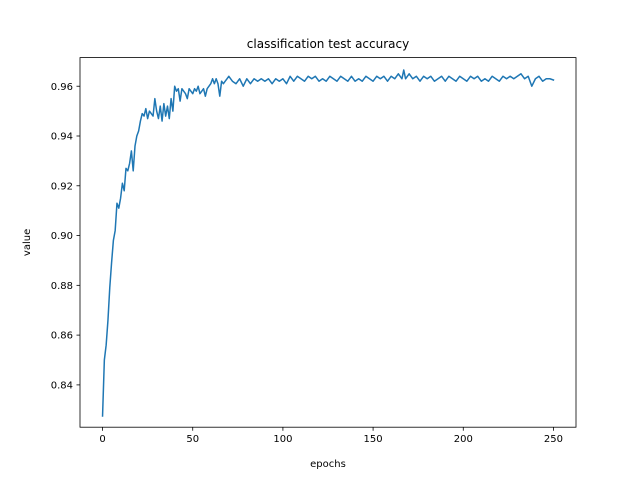  What do you see at coordinates (62, 137) in the screenshot?
I see `y-tick-label: 0.94` at bounding box center [62, 137].